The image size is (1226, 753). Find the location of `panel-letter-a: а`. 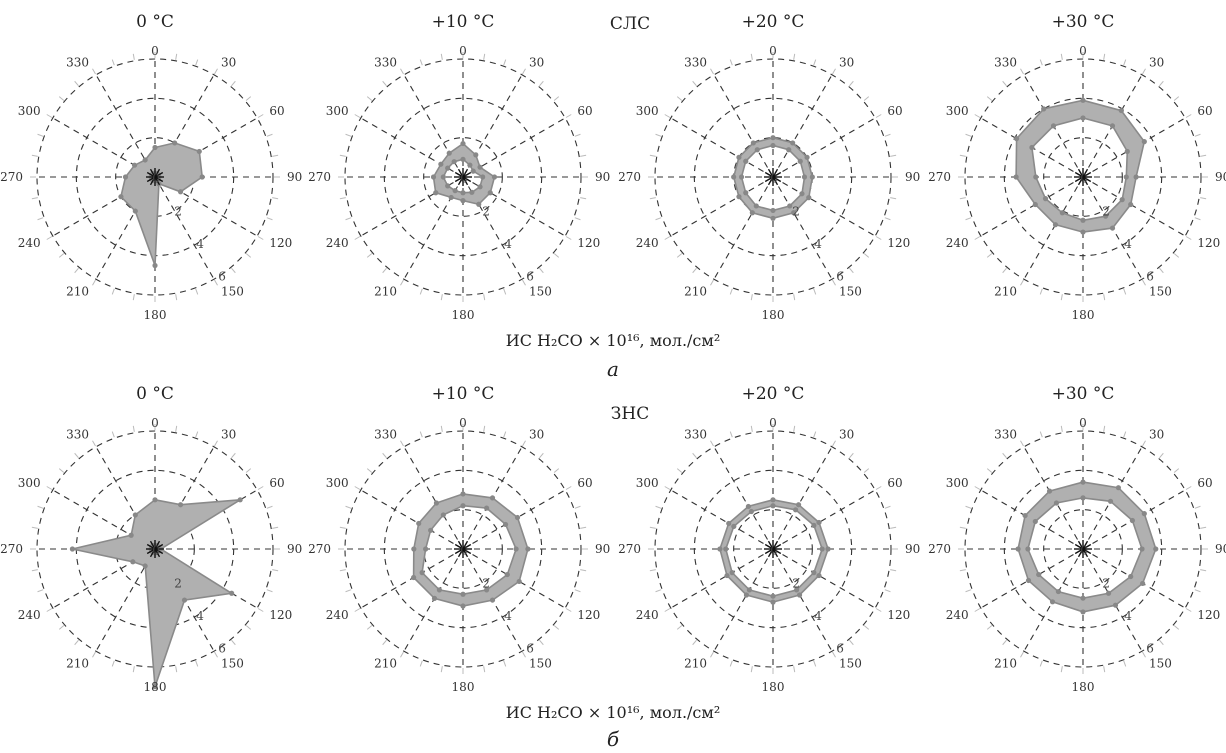

panel-letter-a: а is located at coordinates (613, 369).